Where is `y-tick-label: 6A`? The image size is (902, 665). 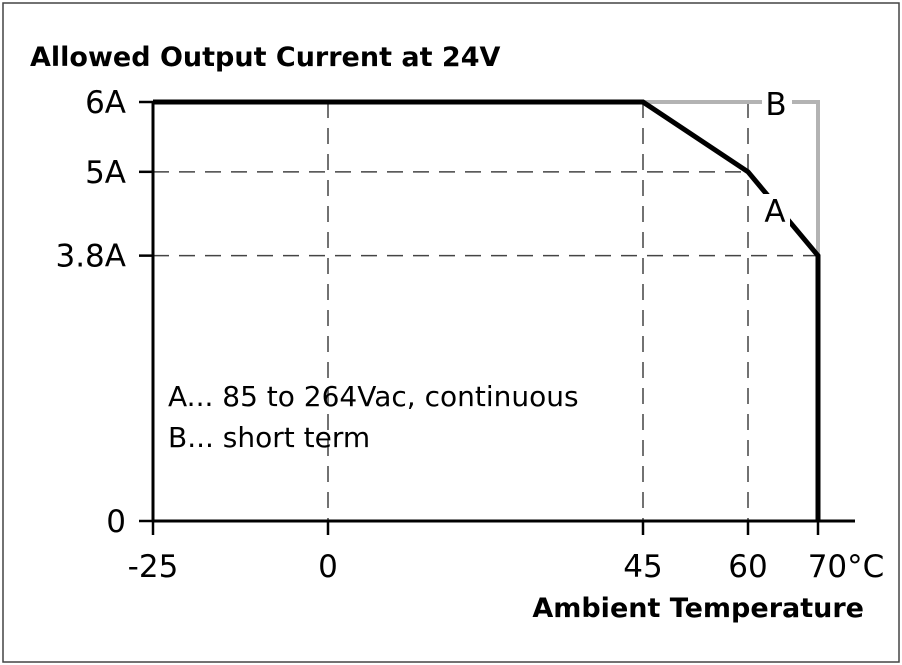 y-tick-label: 6A is located at coordinates (105, 103).